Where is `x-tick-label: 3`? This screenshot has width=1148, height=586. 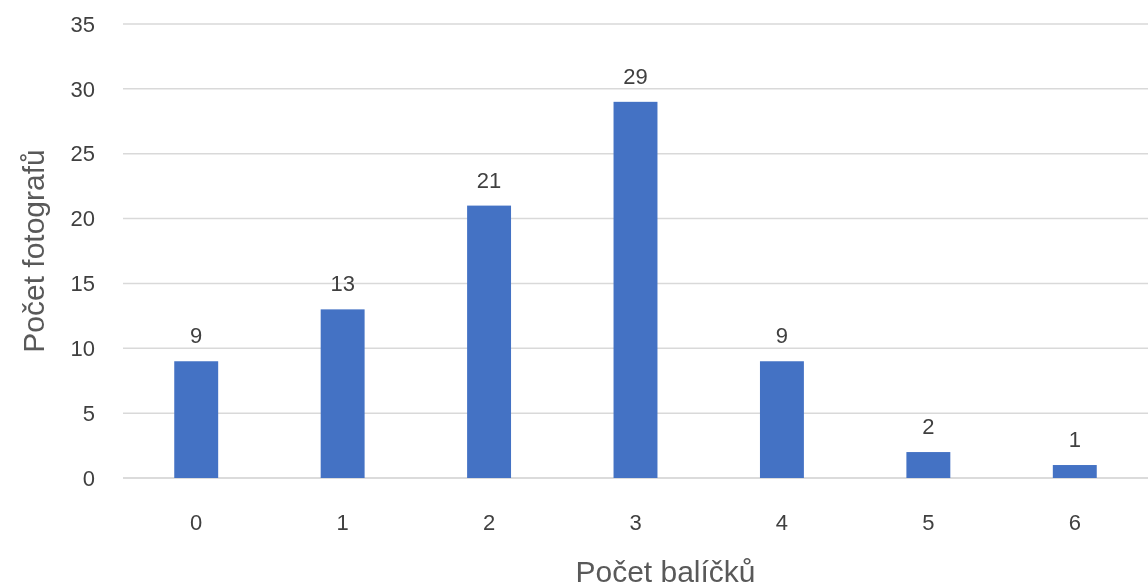 x-tick-label: 3 is located at coordinates (635, 522).